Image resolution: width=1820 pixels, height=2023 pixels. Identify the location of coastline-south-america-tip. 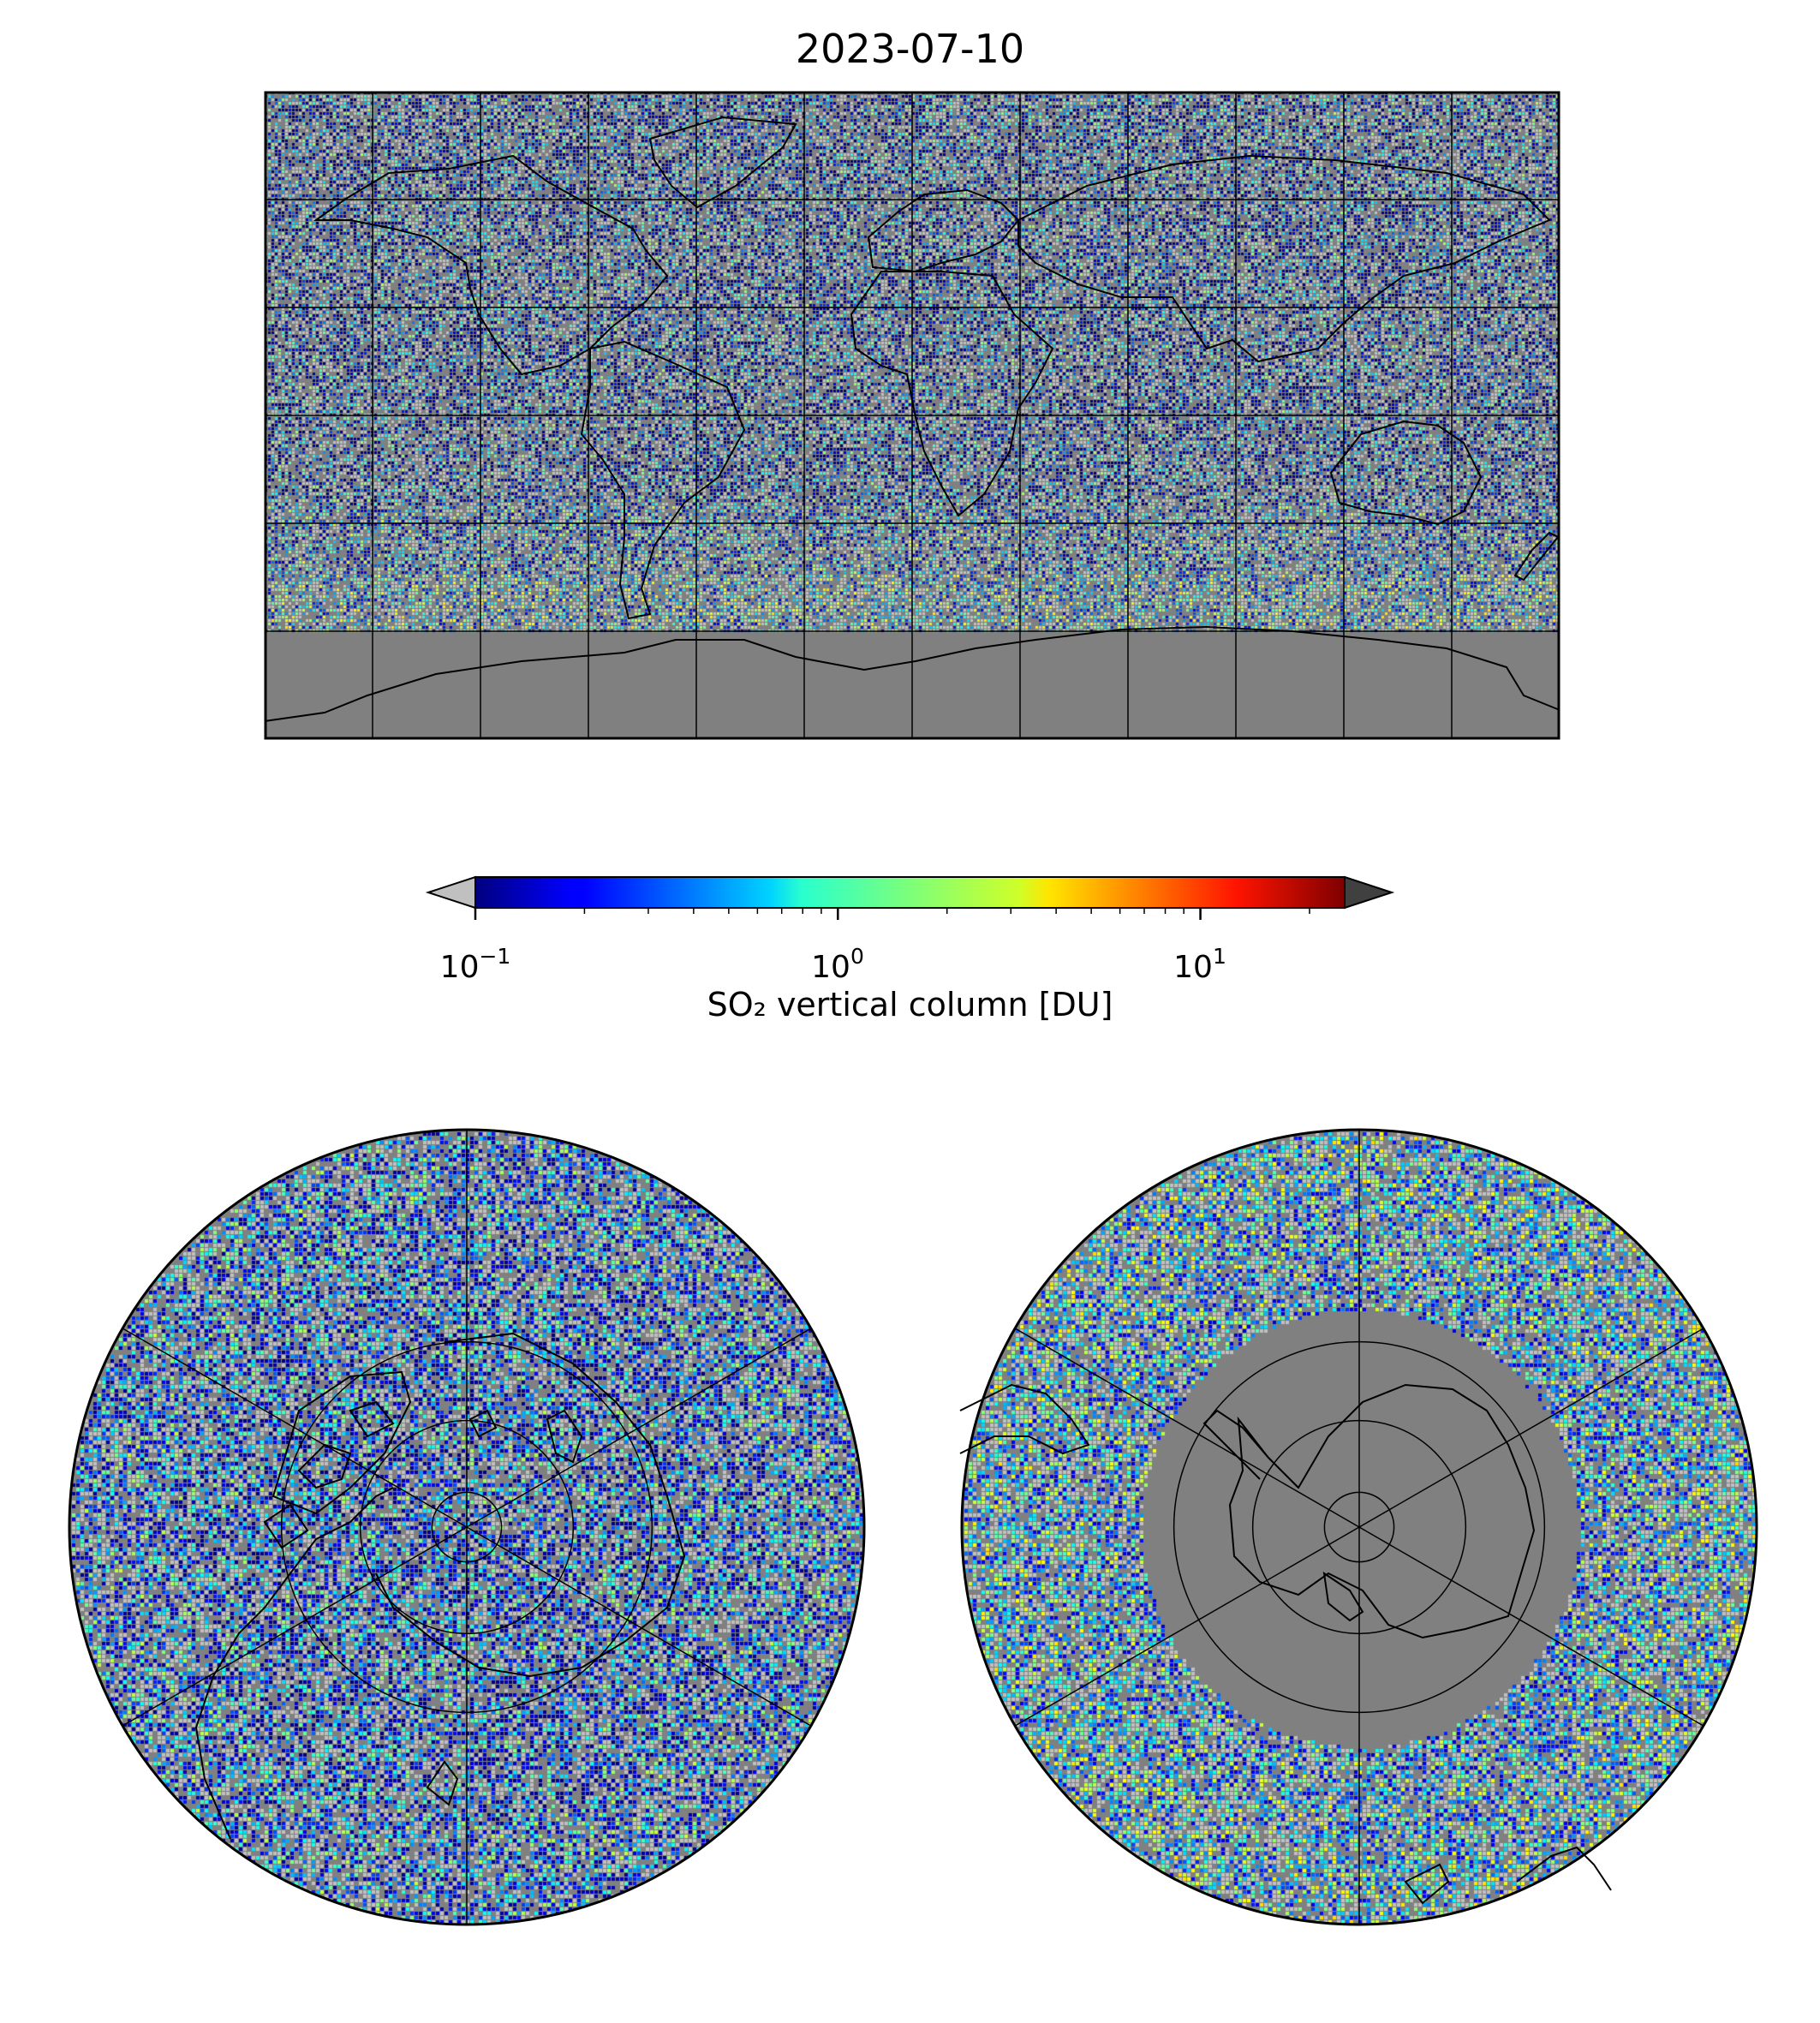
(1024, 1419).